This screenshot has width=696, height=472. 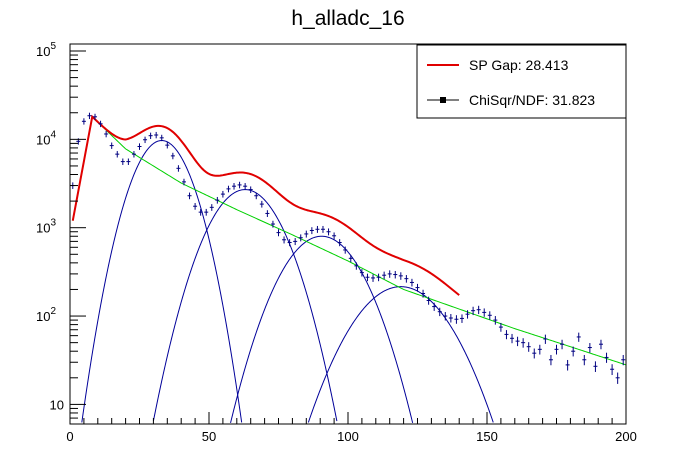 I want to click on y-tick-label: 10³, so click(x=46, y=227).